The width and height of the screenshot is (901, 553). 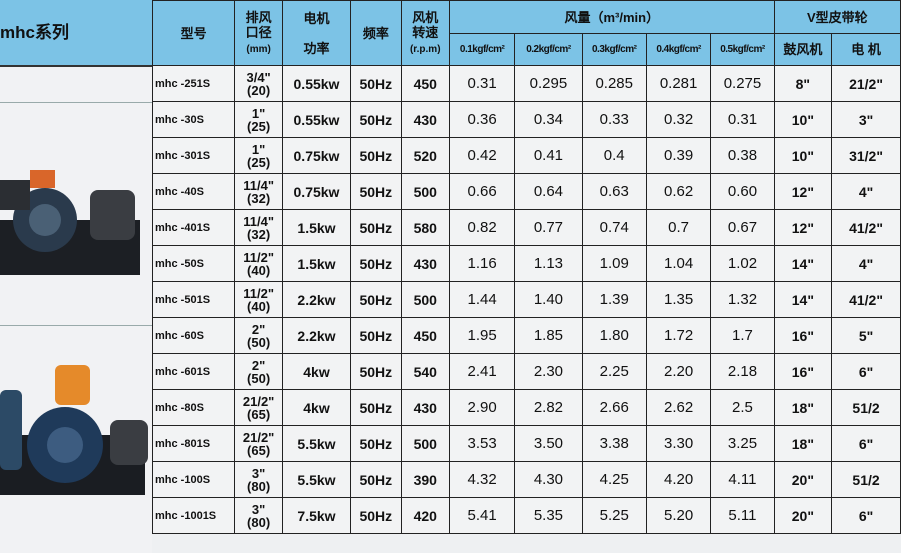 What do you see at coordinates (482, 479) in the screenshot?
I see `cell-flow: 4.32` at bounding box center [482, 479].